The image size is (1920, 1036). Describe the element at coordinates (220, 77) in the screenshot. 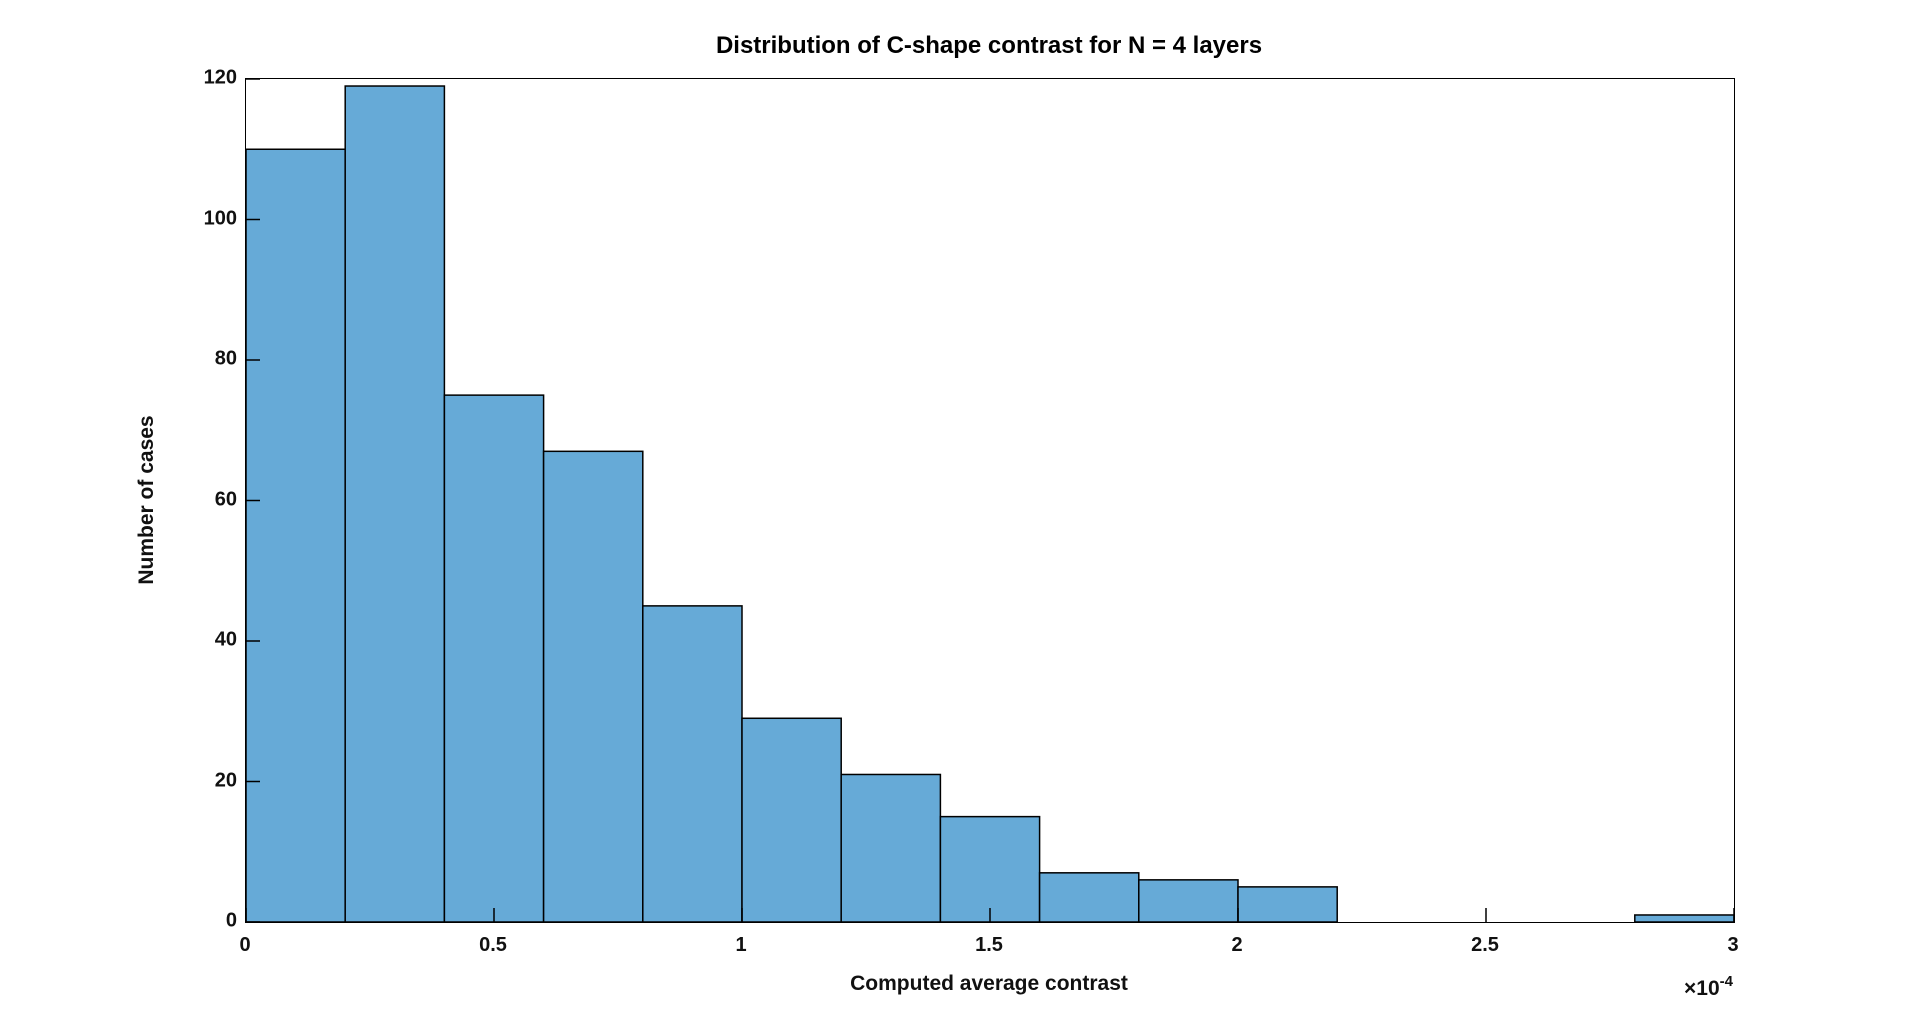

I see `y-tick-label: 120` at that location.